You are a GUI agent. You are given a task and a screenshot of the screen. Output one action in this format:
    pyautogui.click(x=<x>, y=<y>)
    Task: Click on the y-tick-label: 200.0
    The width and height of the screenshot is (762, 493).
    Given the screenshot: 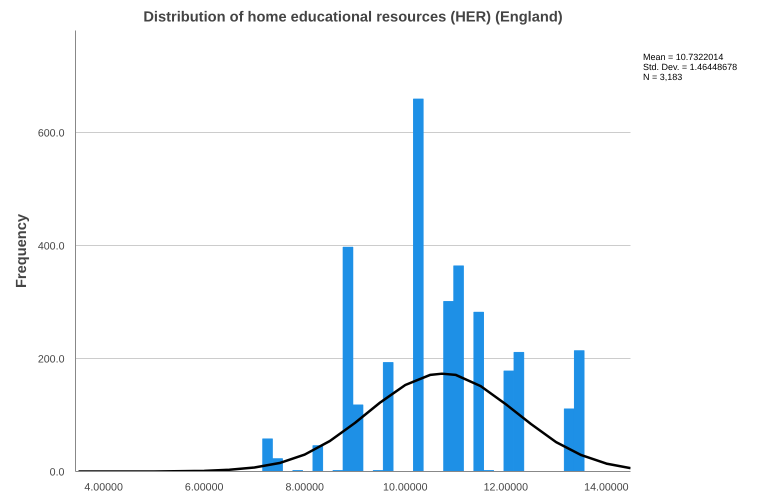 What is the action you would take?
    pyautogui.click(x=51, y=359)
    